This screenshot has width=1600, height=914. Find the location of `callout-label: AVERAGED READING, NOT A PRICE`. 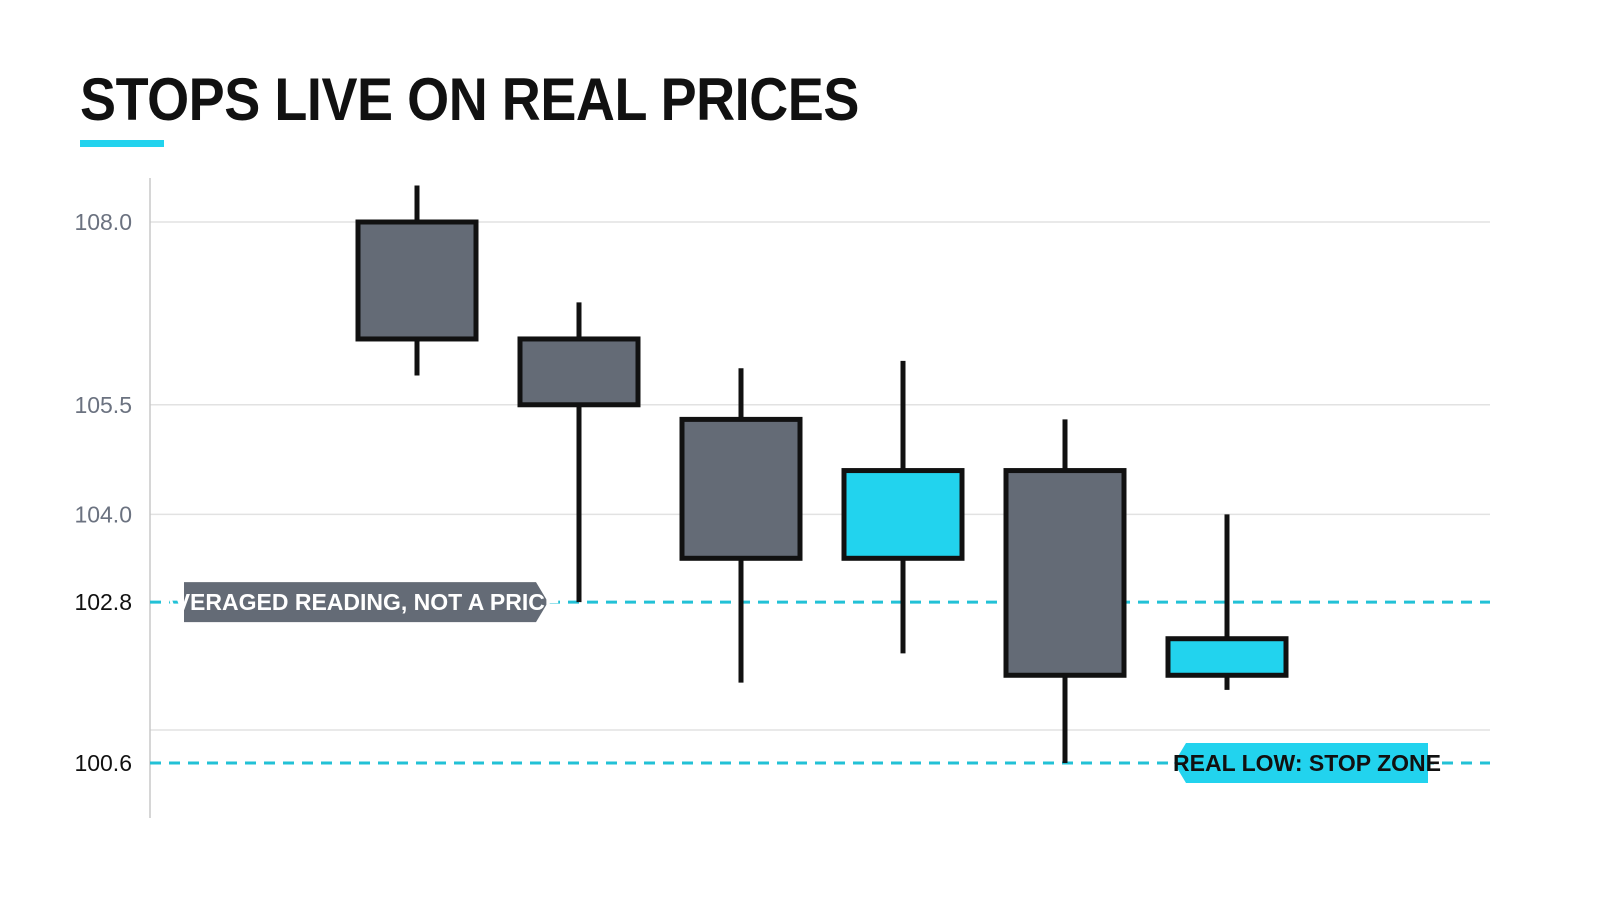

callout-label: AVERAGED READING, NOT A PRICE is located at coordinates (360, 602).